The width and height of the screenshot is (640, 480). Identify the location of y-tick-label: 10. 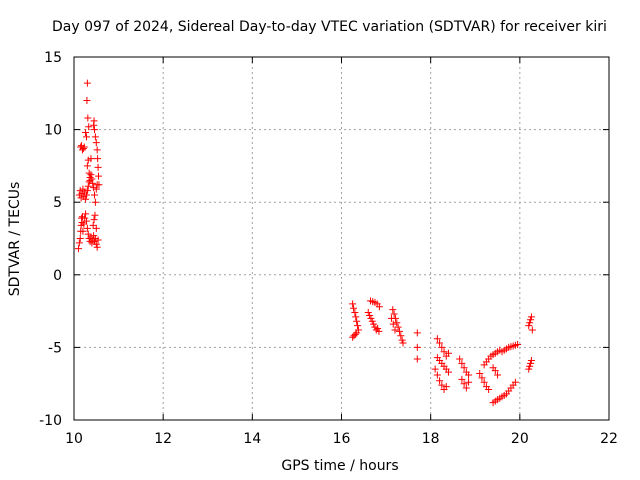
(53, 131).